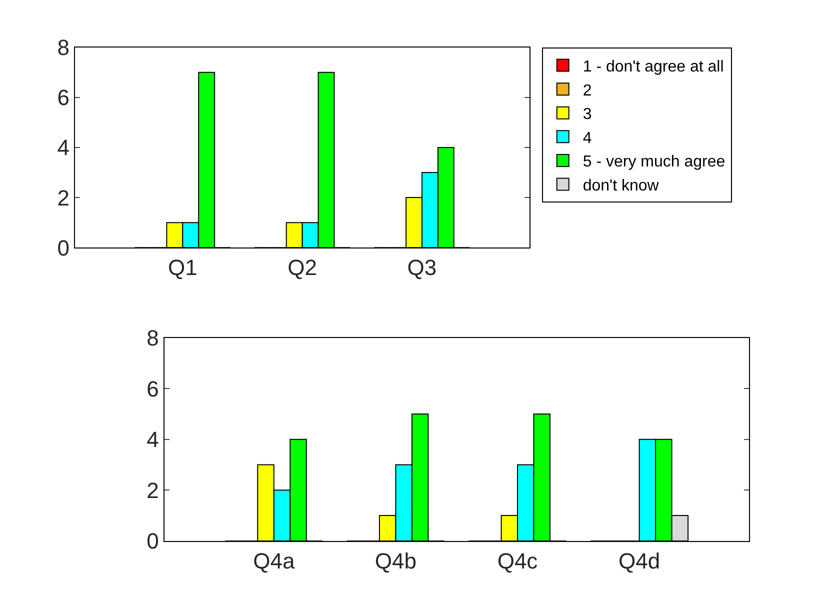 The height and width of the screenshot is (609, 832). What do you see at coordinates (587, 91) in the screenshot?
I see `legend-label: 2` at bounding box center [587, 91].